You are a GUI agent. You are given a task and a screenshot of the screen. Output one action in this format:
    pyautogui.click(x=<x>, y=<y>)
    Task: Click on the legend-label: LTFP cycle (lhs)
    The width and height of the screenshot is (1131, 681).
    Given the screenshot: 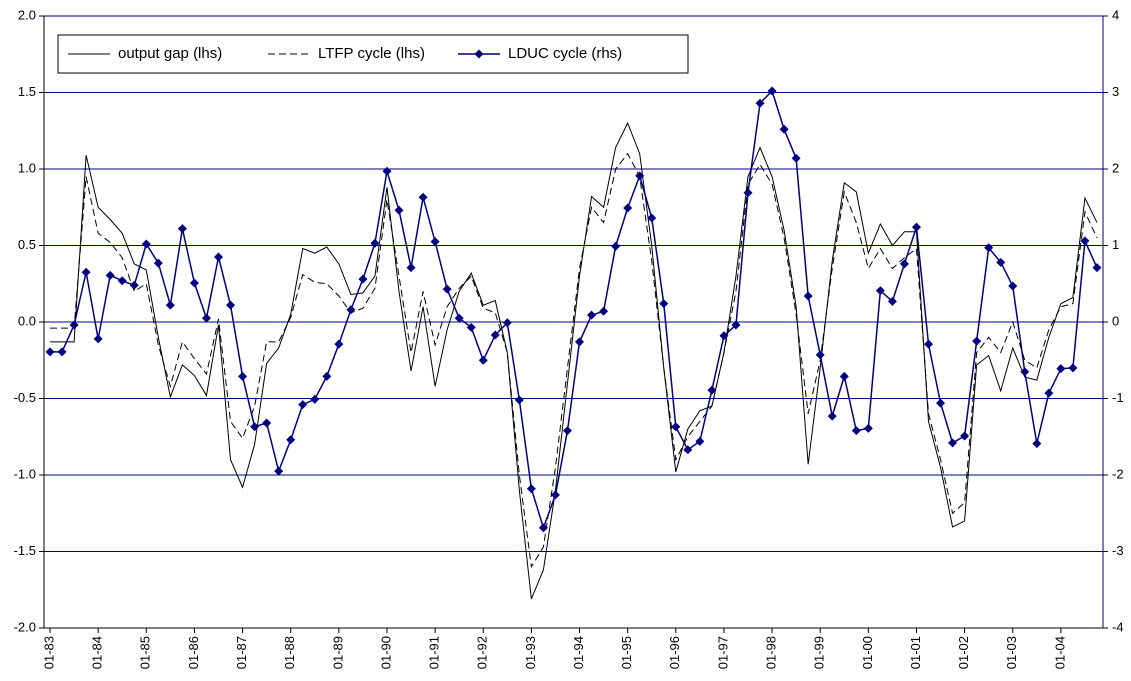 What is the action you would take?
    pyautogui.click(x=371, y=53)
    